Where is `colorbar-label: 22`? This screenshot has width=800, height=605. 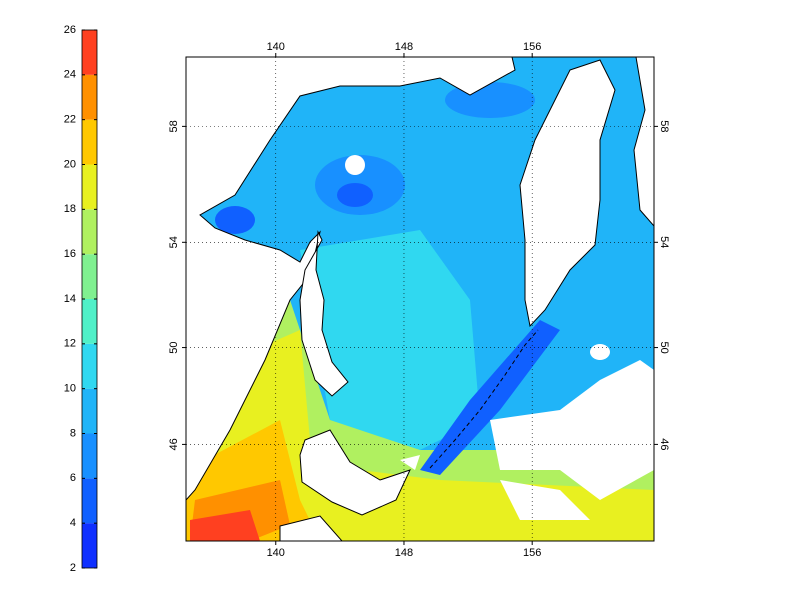 colorbar-label: 22 is located at coordinates (70, 120).